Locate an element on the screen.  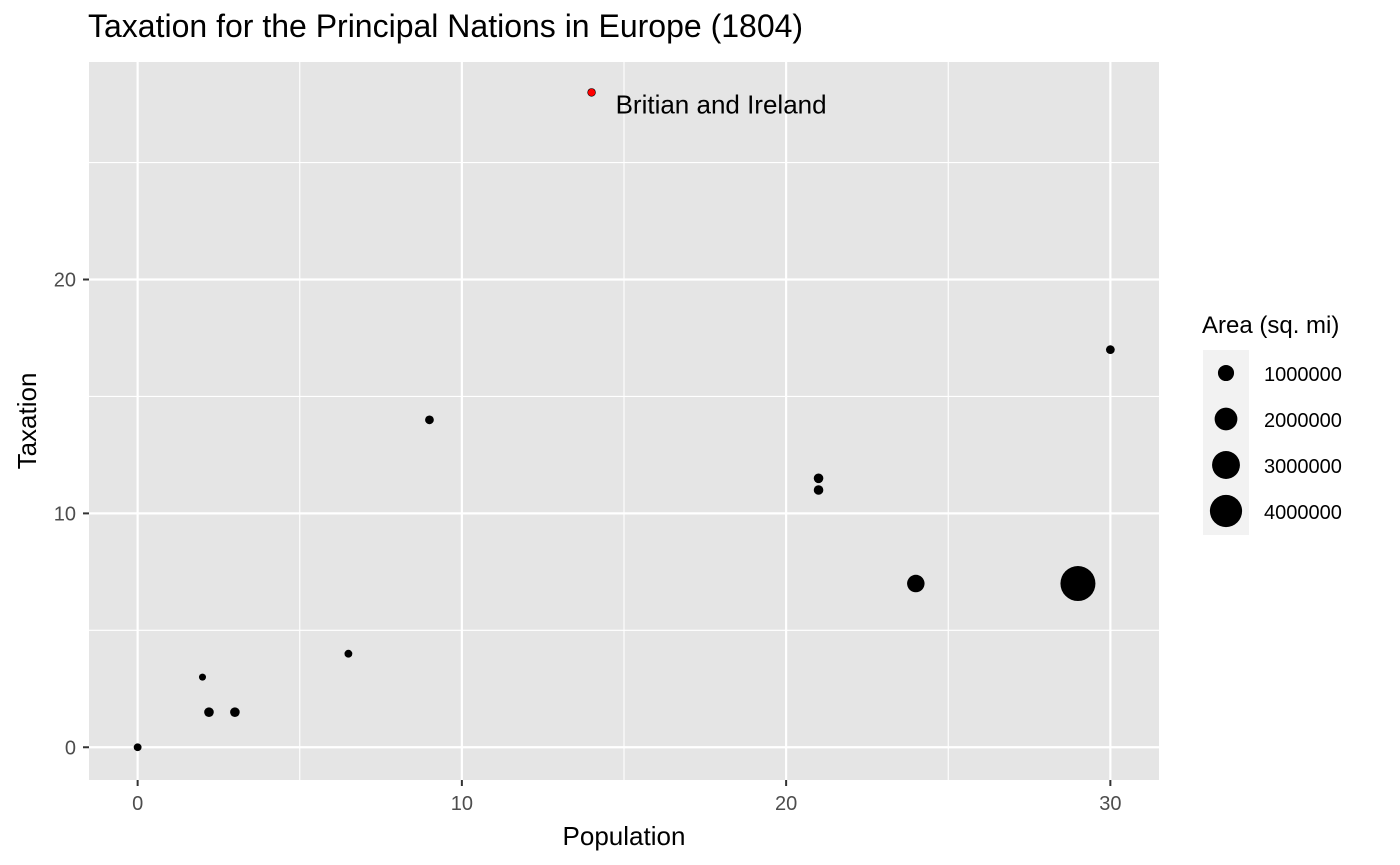
legend-entry-label: 4000000 is located at coordinates (1303, 513).